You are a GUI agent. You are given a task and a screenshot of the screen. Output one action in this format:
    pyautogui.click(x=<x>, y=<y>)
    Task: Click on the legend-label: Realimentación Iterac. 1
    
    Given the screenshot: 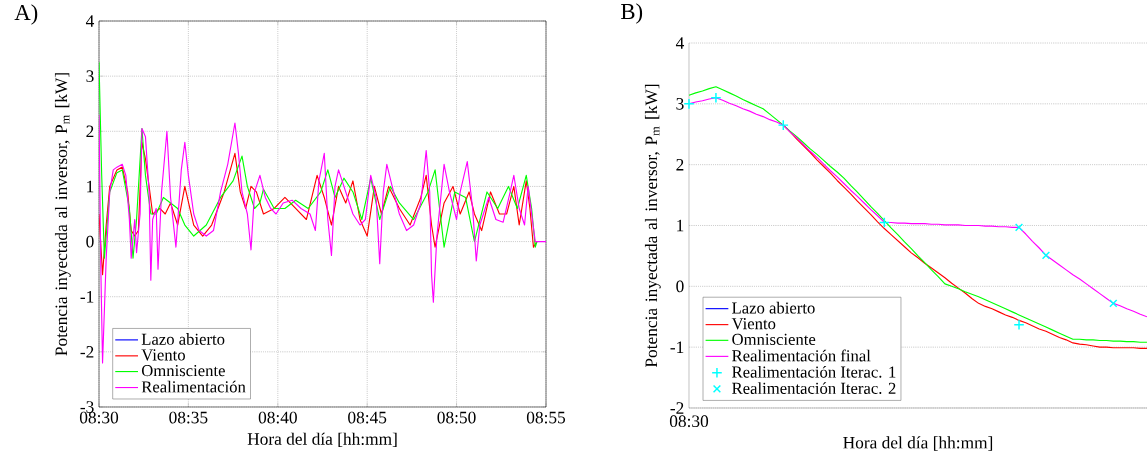 What is the action you would take?
    pyautogui.click(x=814, y=371)
    